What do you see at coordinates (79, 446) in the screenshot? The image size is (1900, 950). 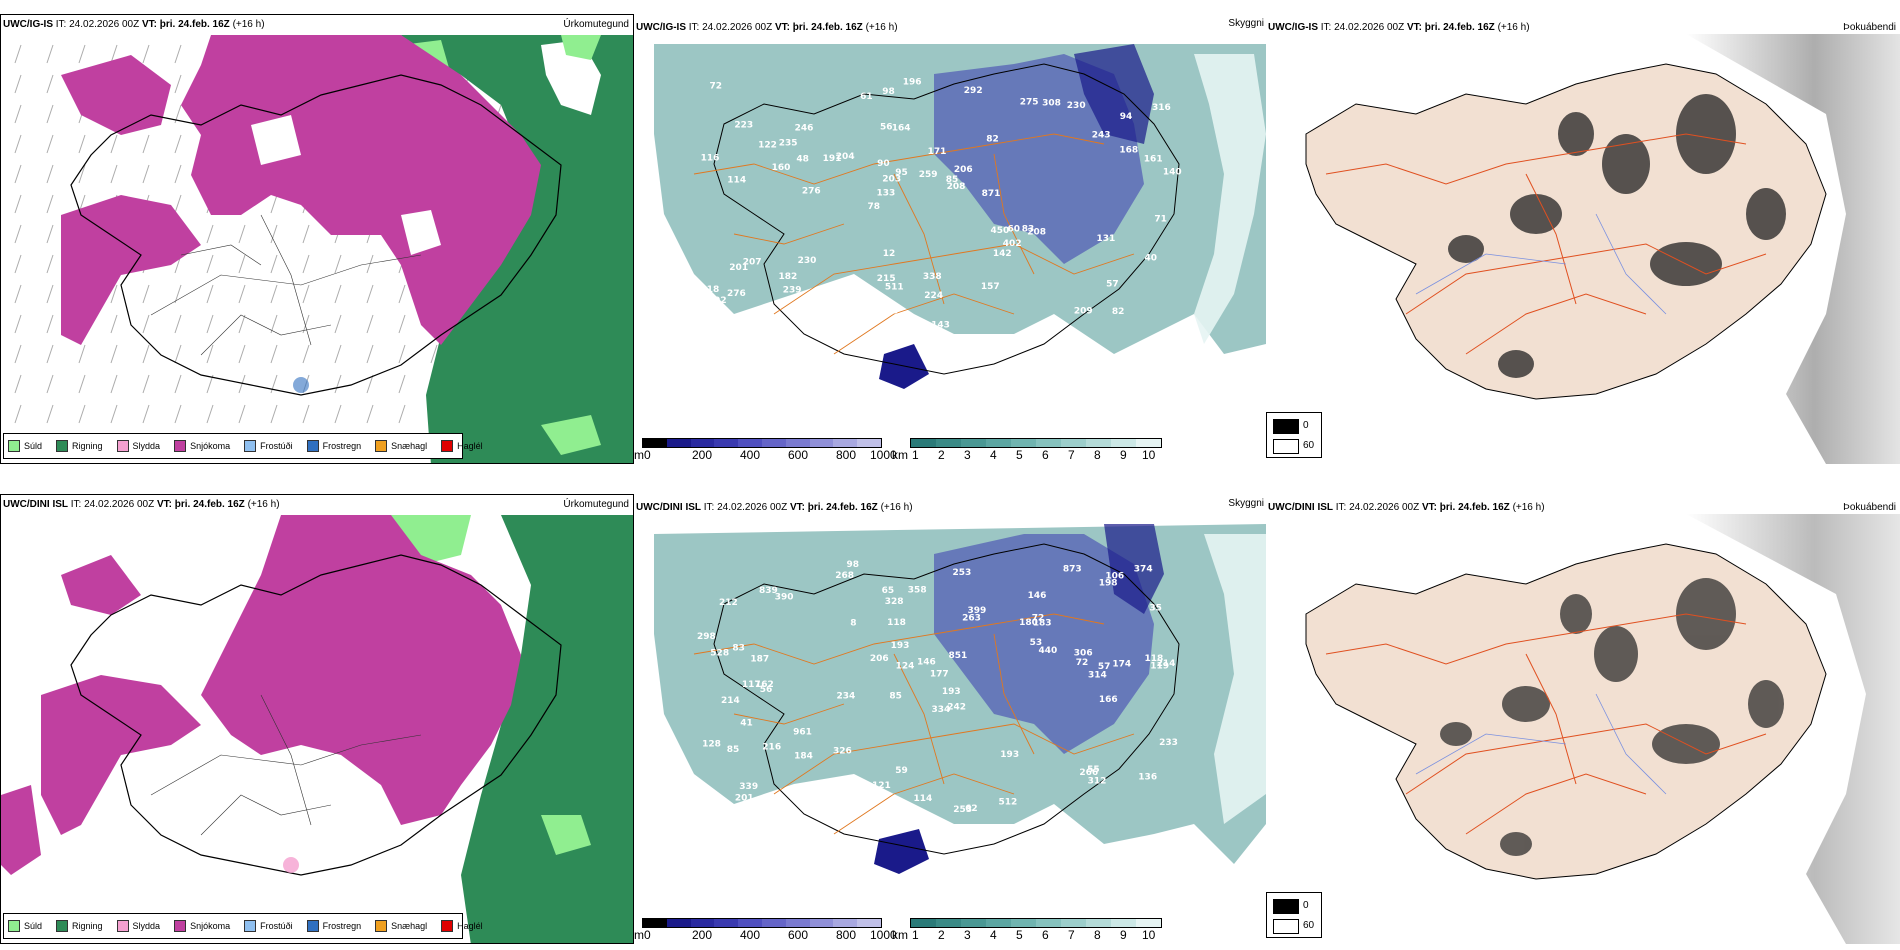 I see `legend-item: Rigning` at bounding box center [79, 446].